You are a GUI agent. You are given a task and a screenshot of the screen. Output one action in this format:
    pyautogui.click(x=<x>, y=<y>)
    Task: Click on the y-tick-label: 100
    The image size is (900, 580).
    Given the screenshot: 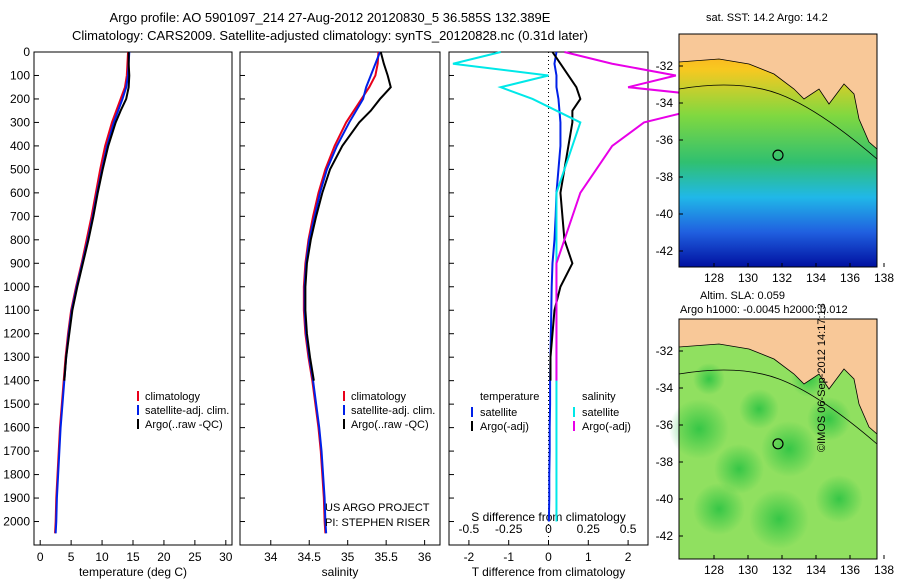 What is the action you would take?
    pyautogui.click(x=20, y=75)
    